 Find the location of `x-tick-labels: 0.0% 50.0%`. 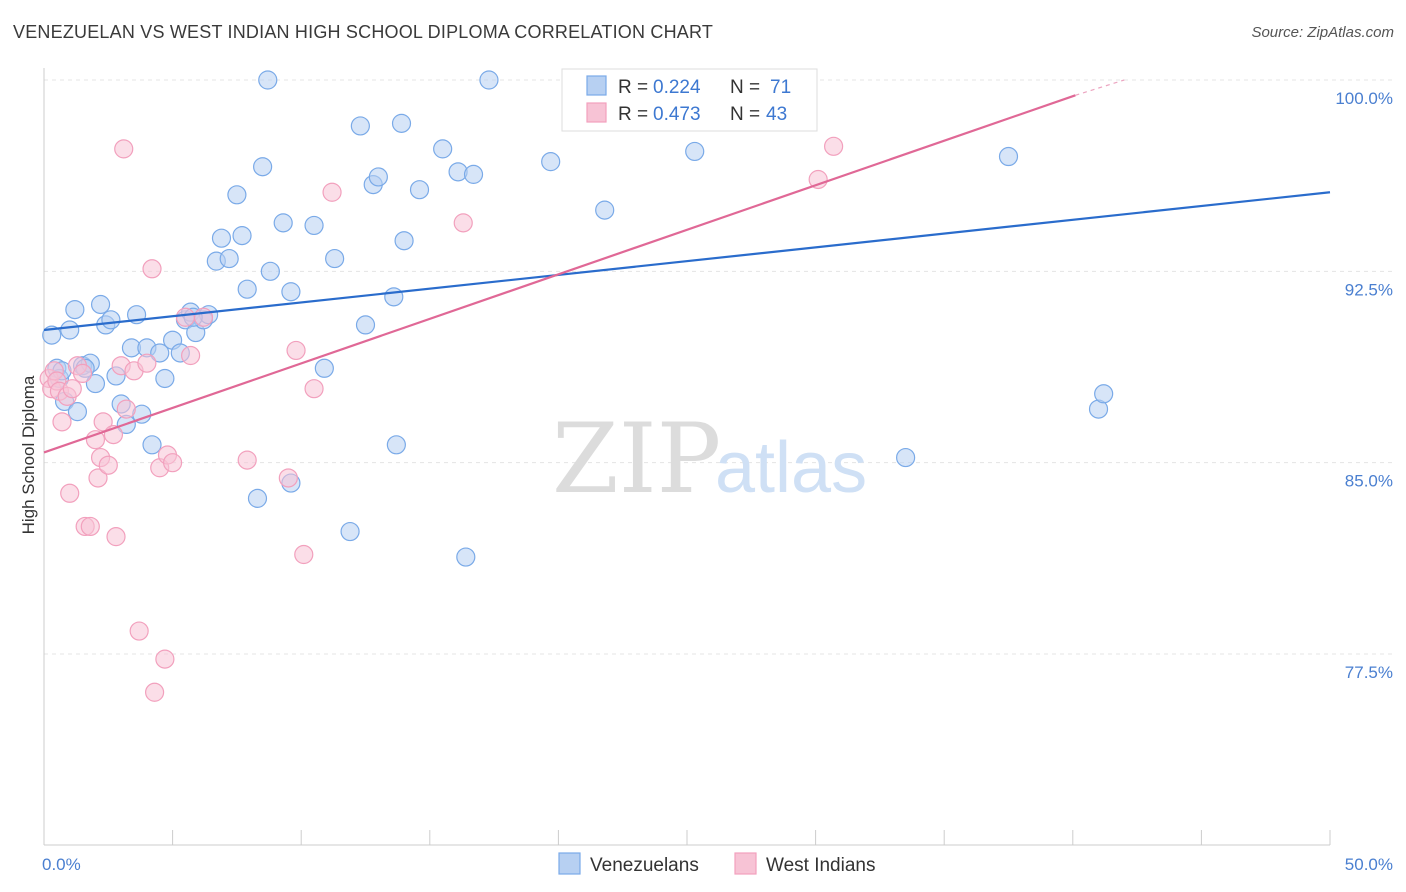

x-tick-labels: 0.0% 50.0% is located at coordinates (717, 864).